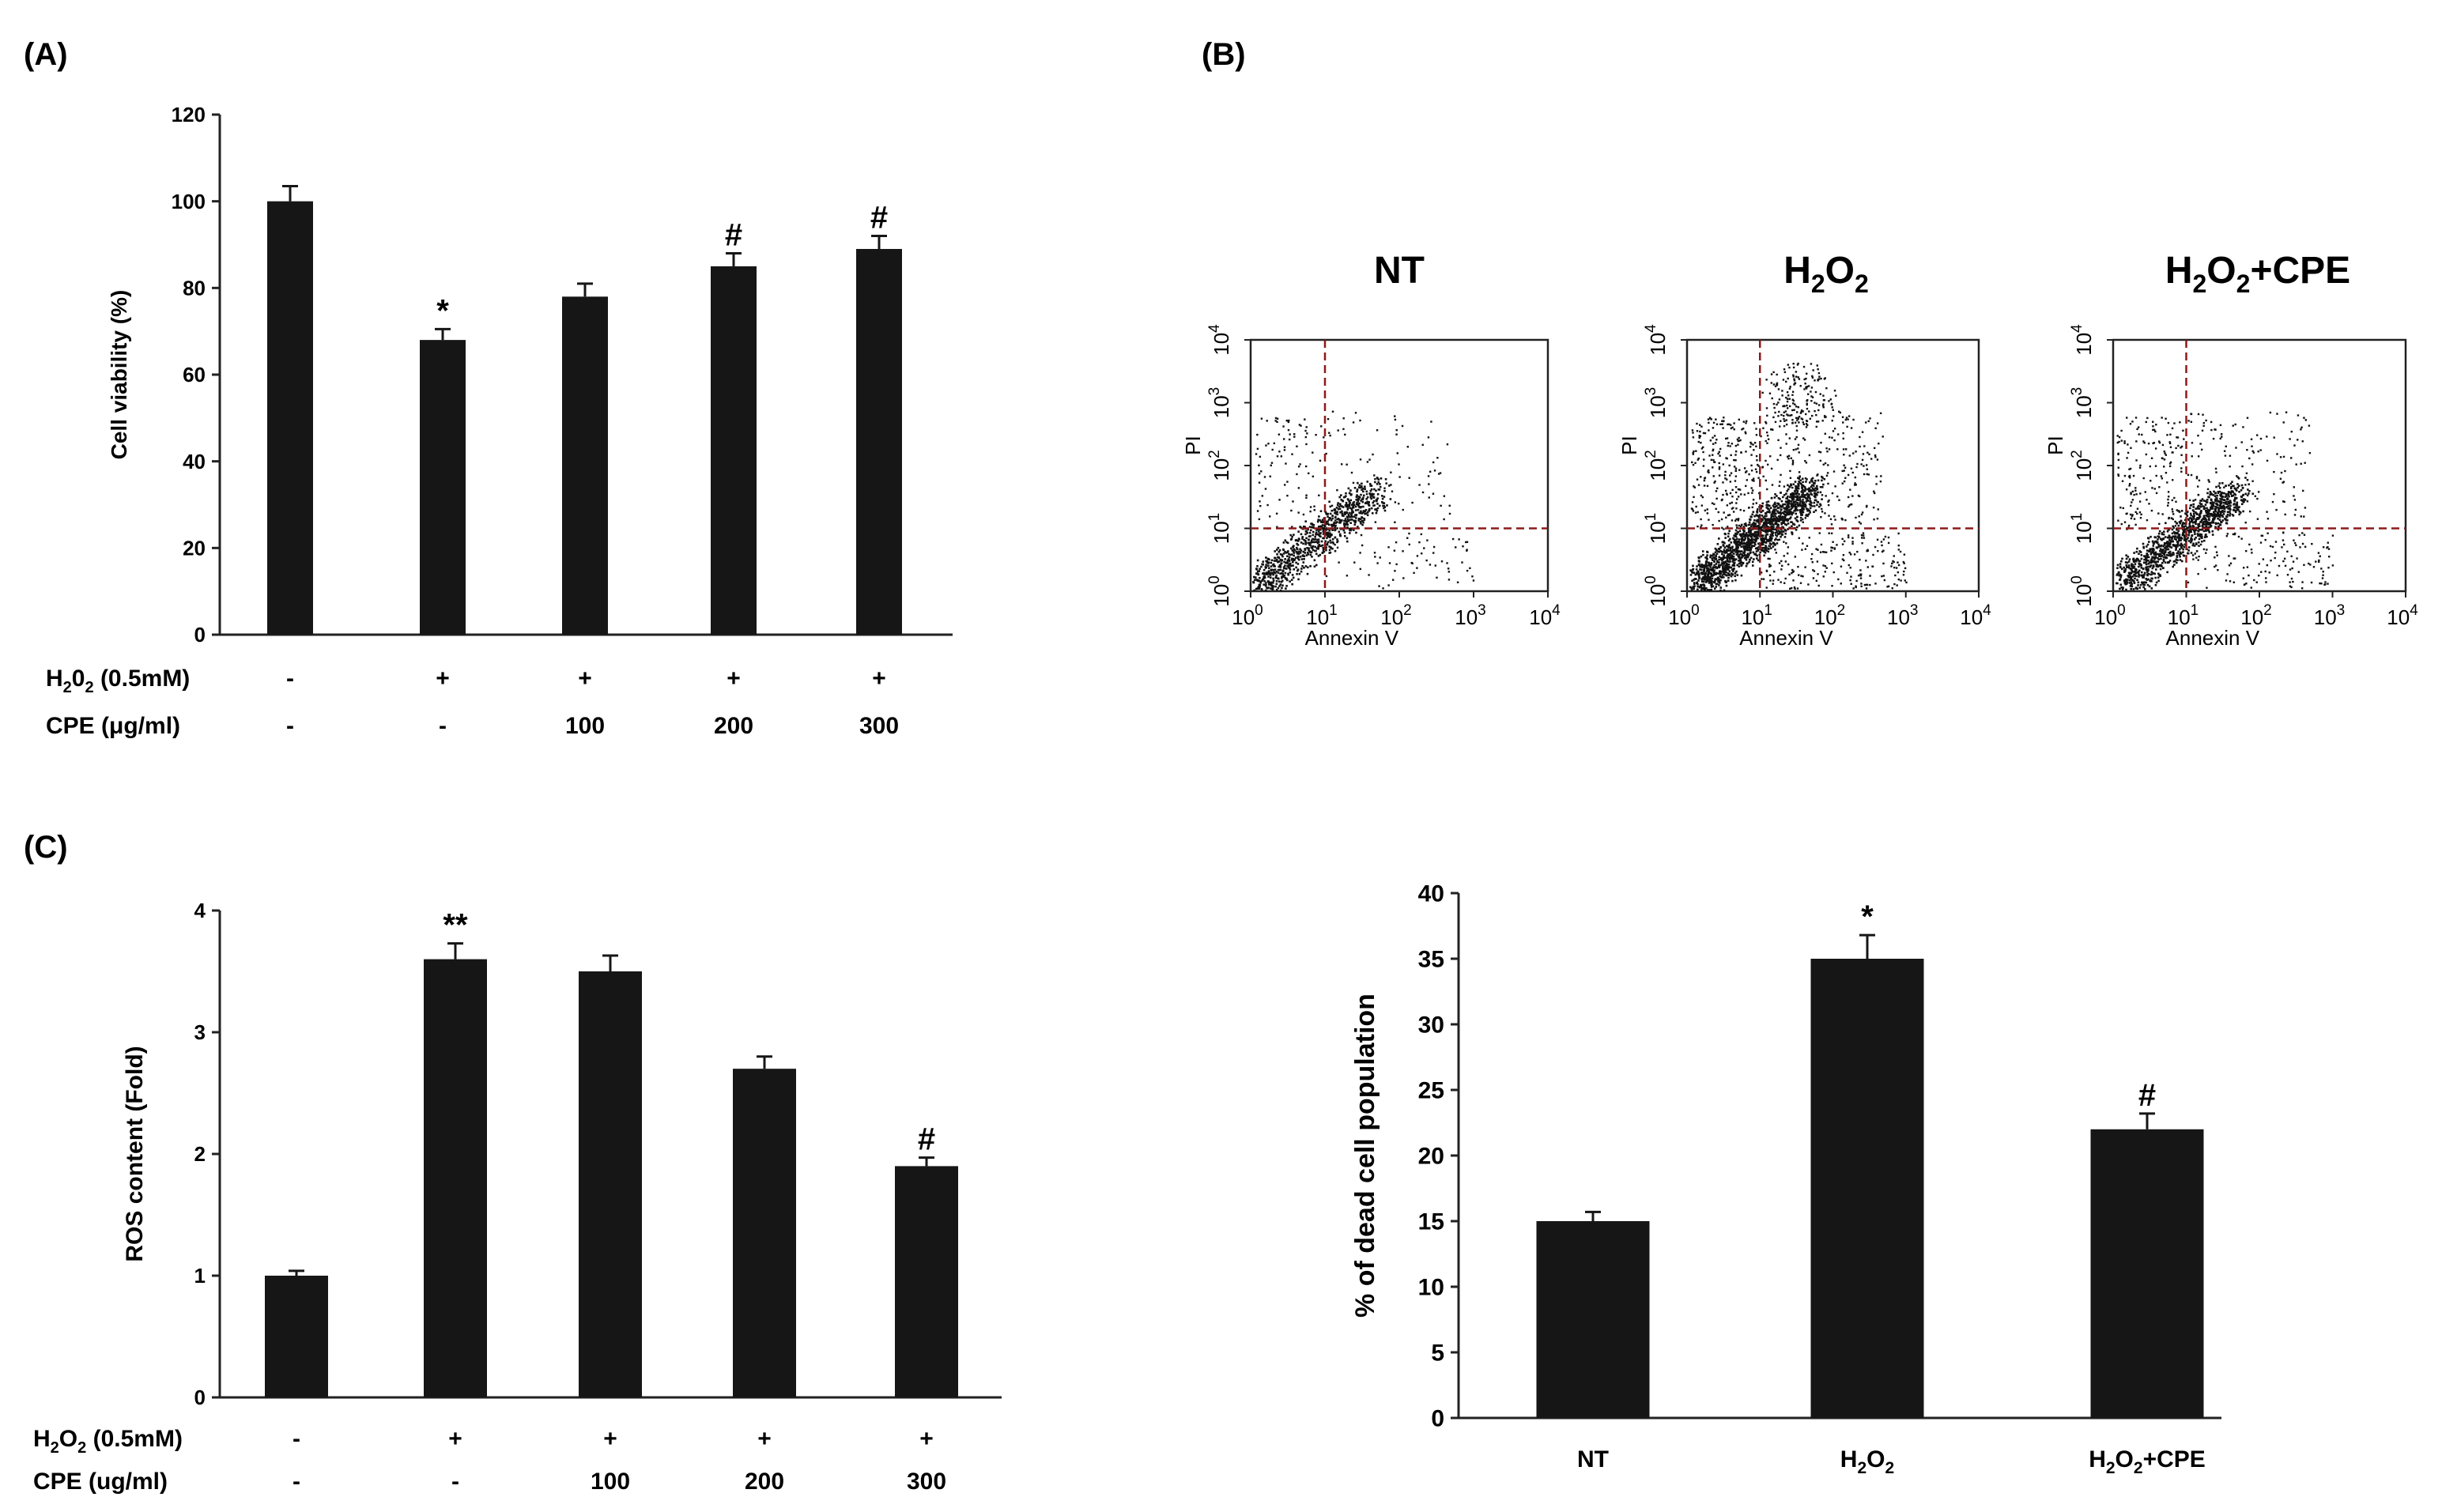 Image resolution: width=2442 pixels, height=1512 pixels. Describe the element at coordinates (1214, 579) in the screenshot. I see `superscript: 0` at that location.